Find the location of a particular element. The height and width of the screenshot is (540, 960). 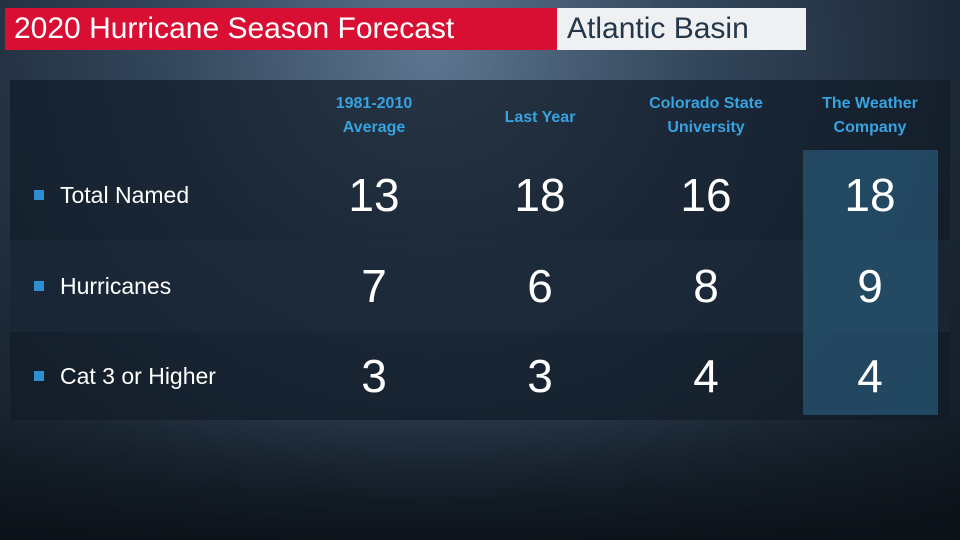

column-header-line: 1981-2010 is located at coordinates (374, 103).